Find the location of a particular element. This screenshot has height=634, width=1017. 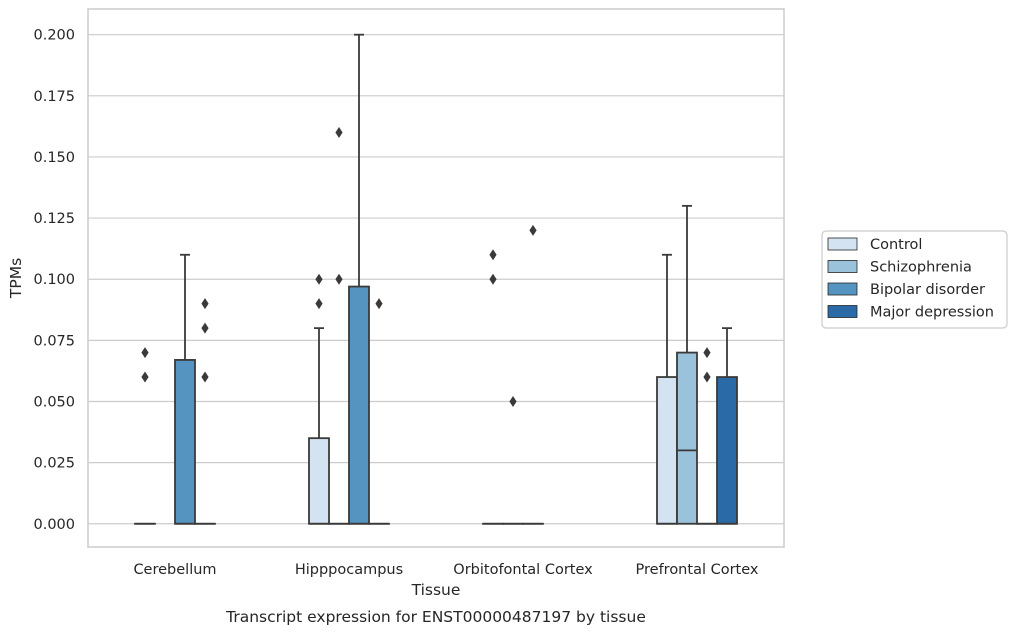

y-tick-label: 0.100 is located at coordinates (54, 280).